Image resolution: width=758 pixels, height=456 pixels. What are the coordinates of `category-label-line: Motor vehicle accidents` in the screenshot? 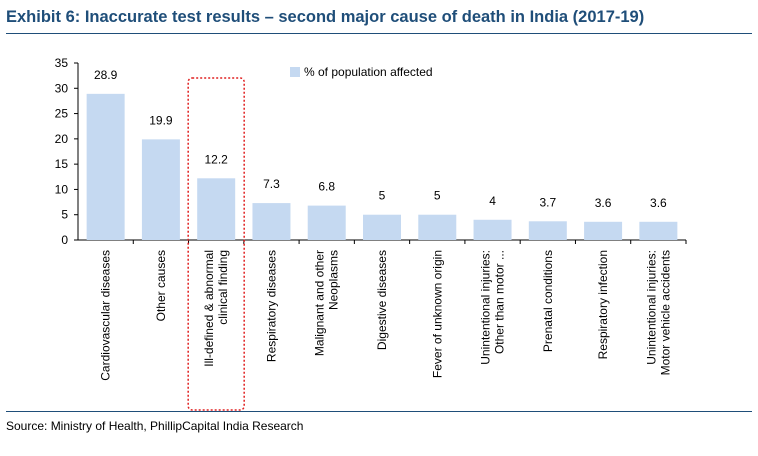 It's located at (665, 312).